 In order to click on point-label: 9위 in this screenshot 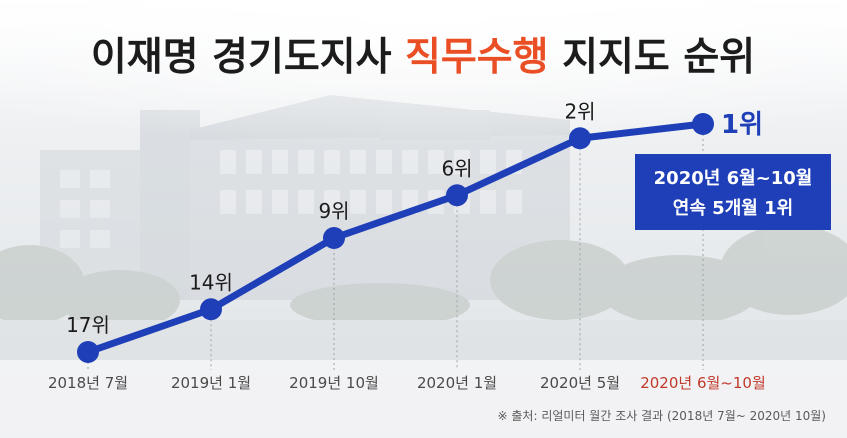, I will do `click(333, 211)`.